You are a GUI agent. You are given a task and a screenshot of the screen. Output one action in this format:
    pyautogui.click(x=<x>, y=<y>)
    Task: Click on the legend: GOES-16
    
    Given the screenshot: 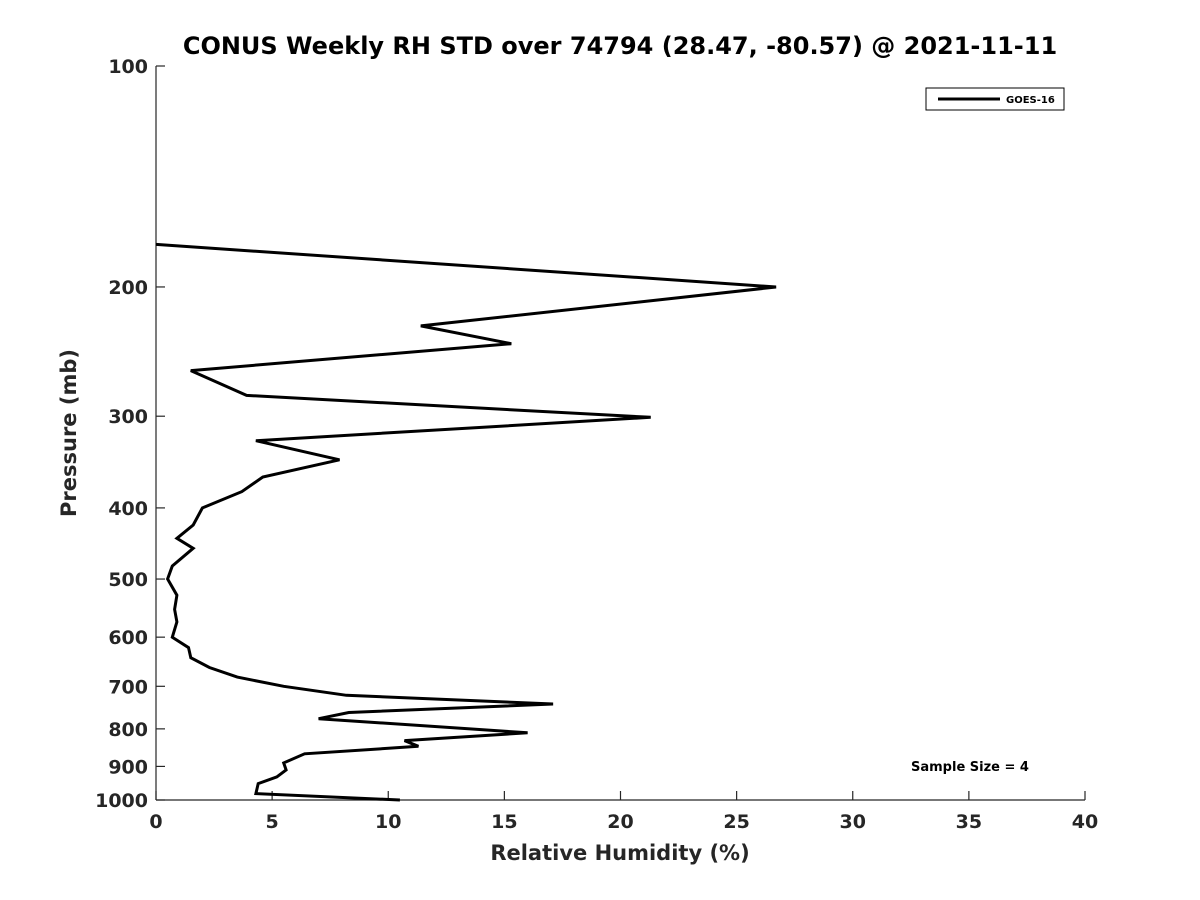 What is the action you would take?
    pyautogui.click(x=995, y=99)
    